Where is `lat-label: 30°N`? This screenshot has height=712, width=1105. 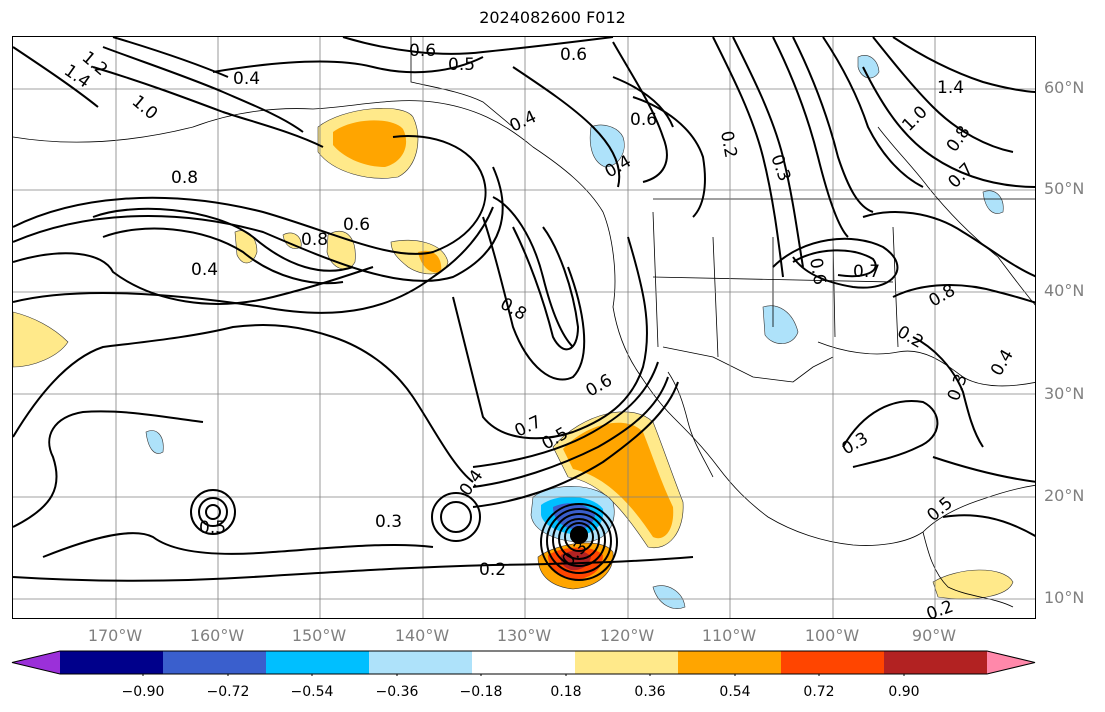
lat-label: 30°N is located at coordinates (1064, 393).